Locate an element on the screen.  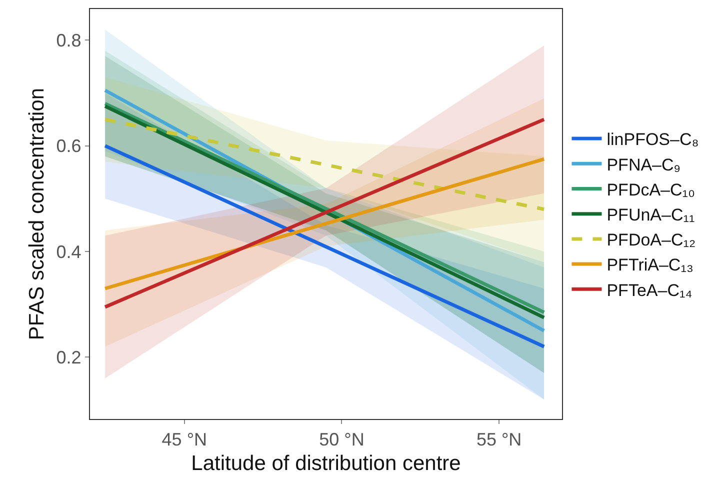
legend-label: PFNA–C₉ is located at coordinates (643, 164).